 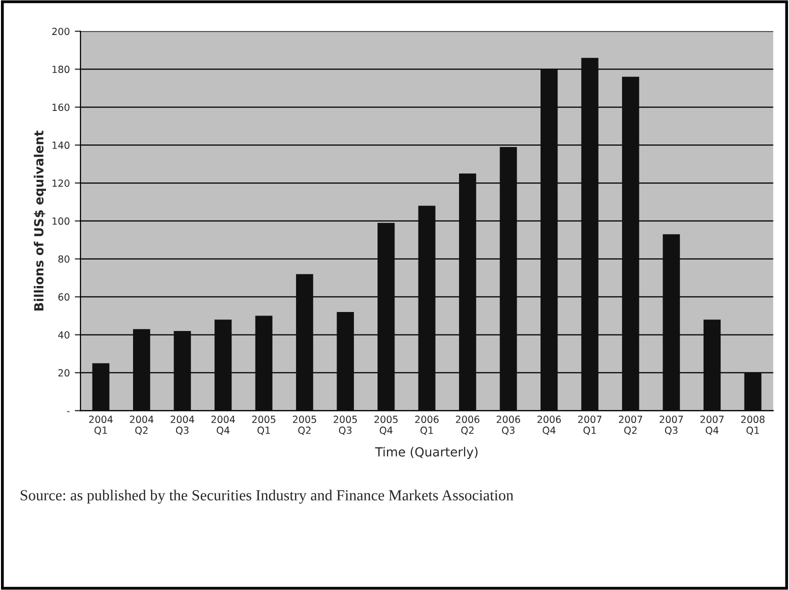 What do you see at coordinates (426, 453) in the screenshot?
I see `x-axis-title: Time (Quarterly)` at bounding box center [426, 453].